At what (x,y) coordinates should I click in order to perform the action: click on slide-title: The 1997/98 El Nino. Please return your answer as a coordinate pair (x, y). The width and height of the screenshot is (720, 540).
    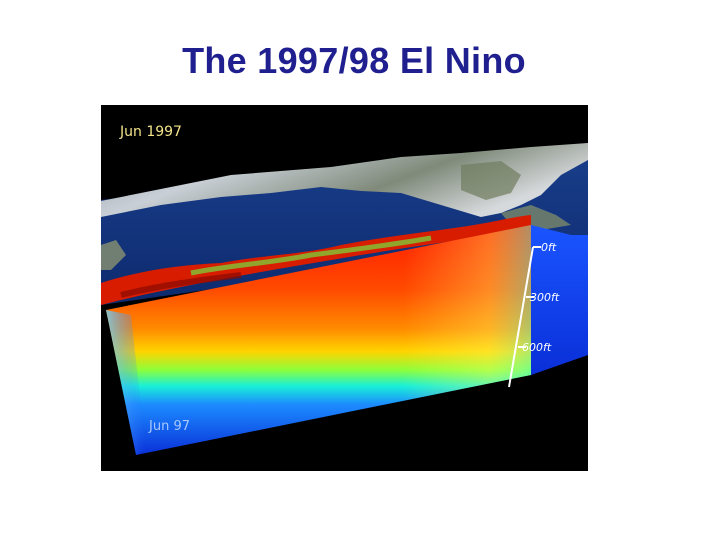
    Looking at the image, I should click on (354, 60).